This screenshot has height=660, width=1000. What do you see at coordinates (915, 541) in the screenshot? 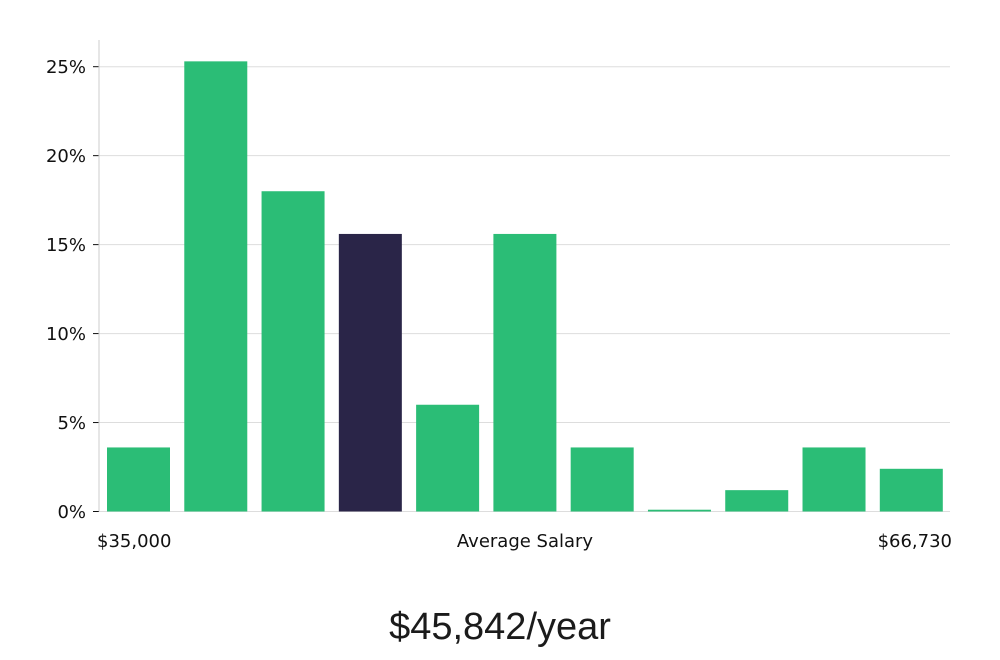
I see `x-max-label: $66,730` at bounding box center [915, 541].